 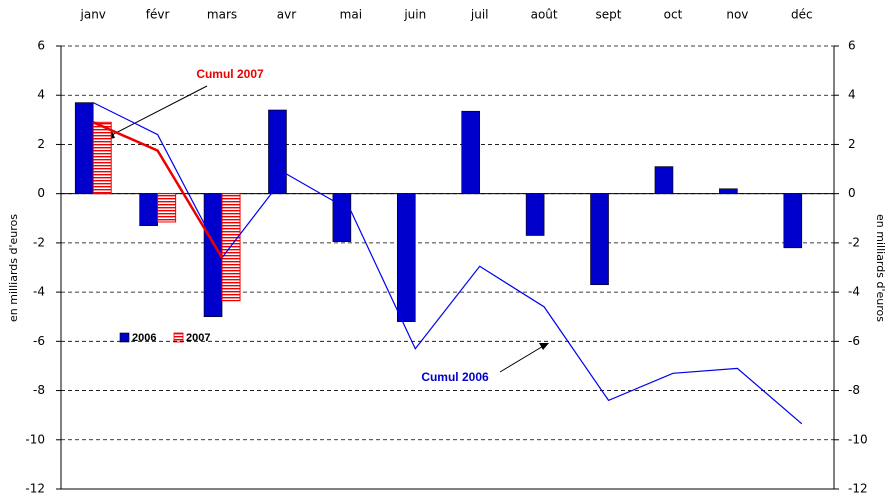 What do you see at coordinates (609, 15) in the screenshot?
I see `x-tick-label: sept` at bounding box center [609, 15].